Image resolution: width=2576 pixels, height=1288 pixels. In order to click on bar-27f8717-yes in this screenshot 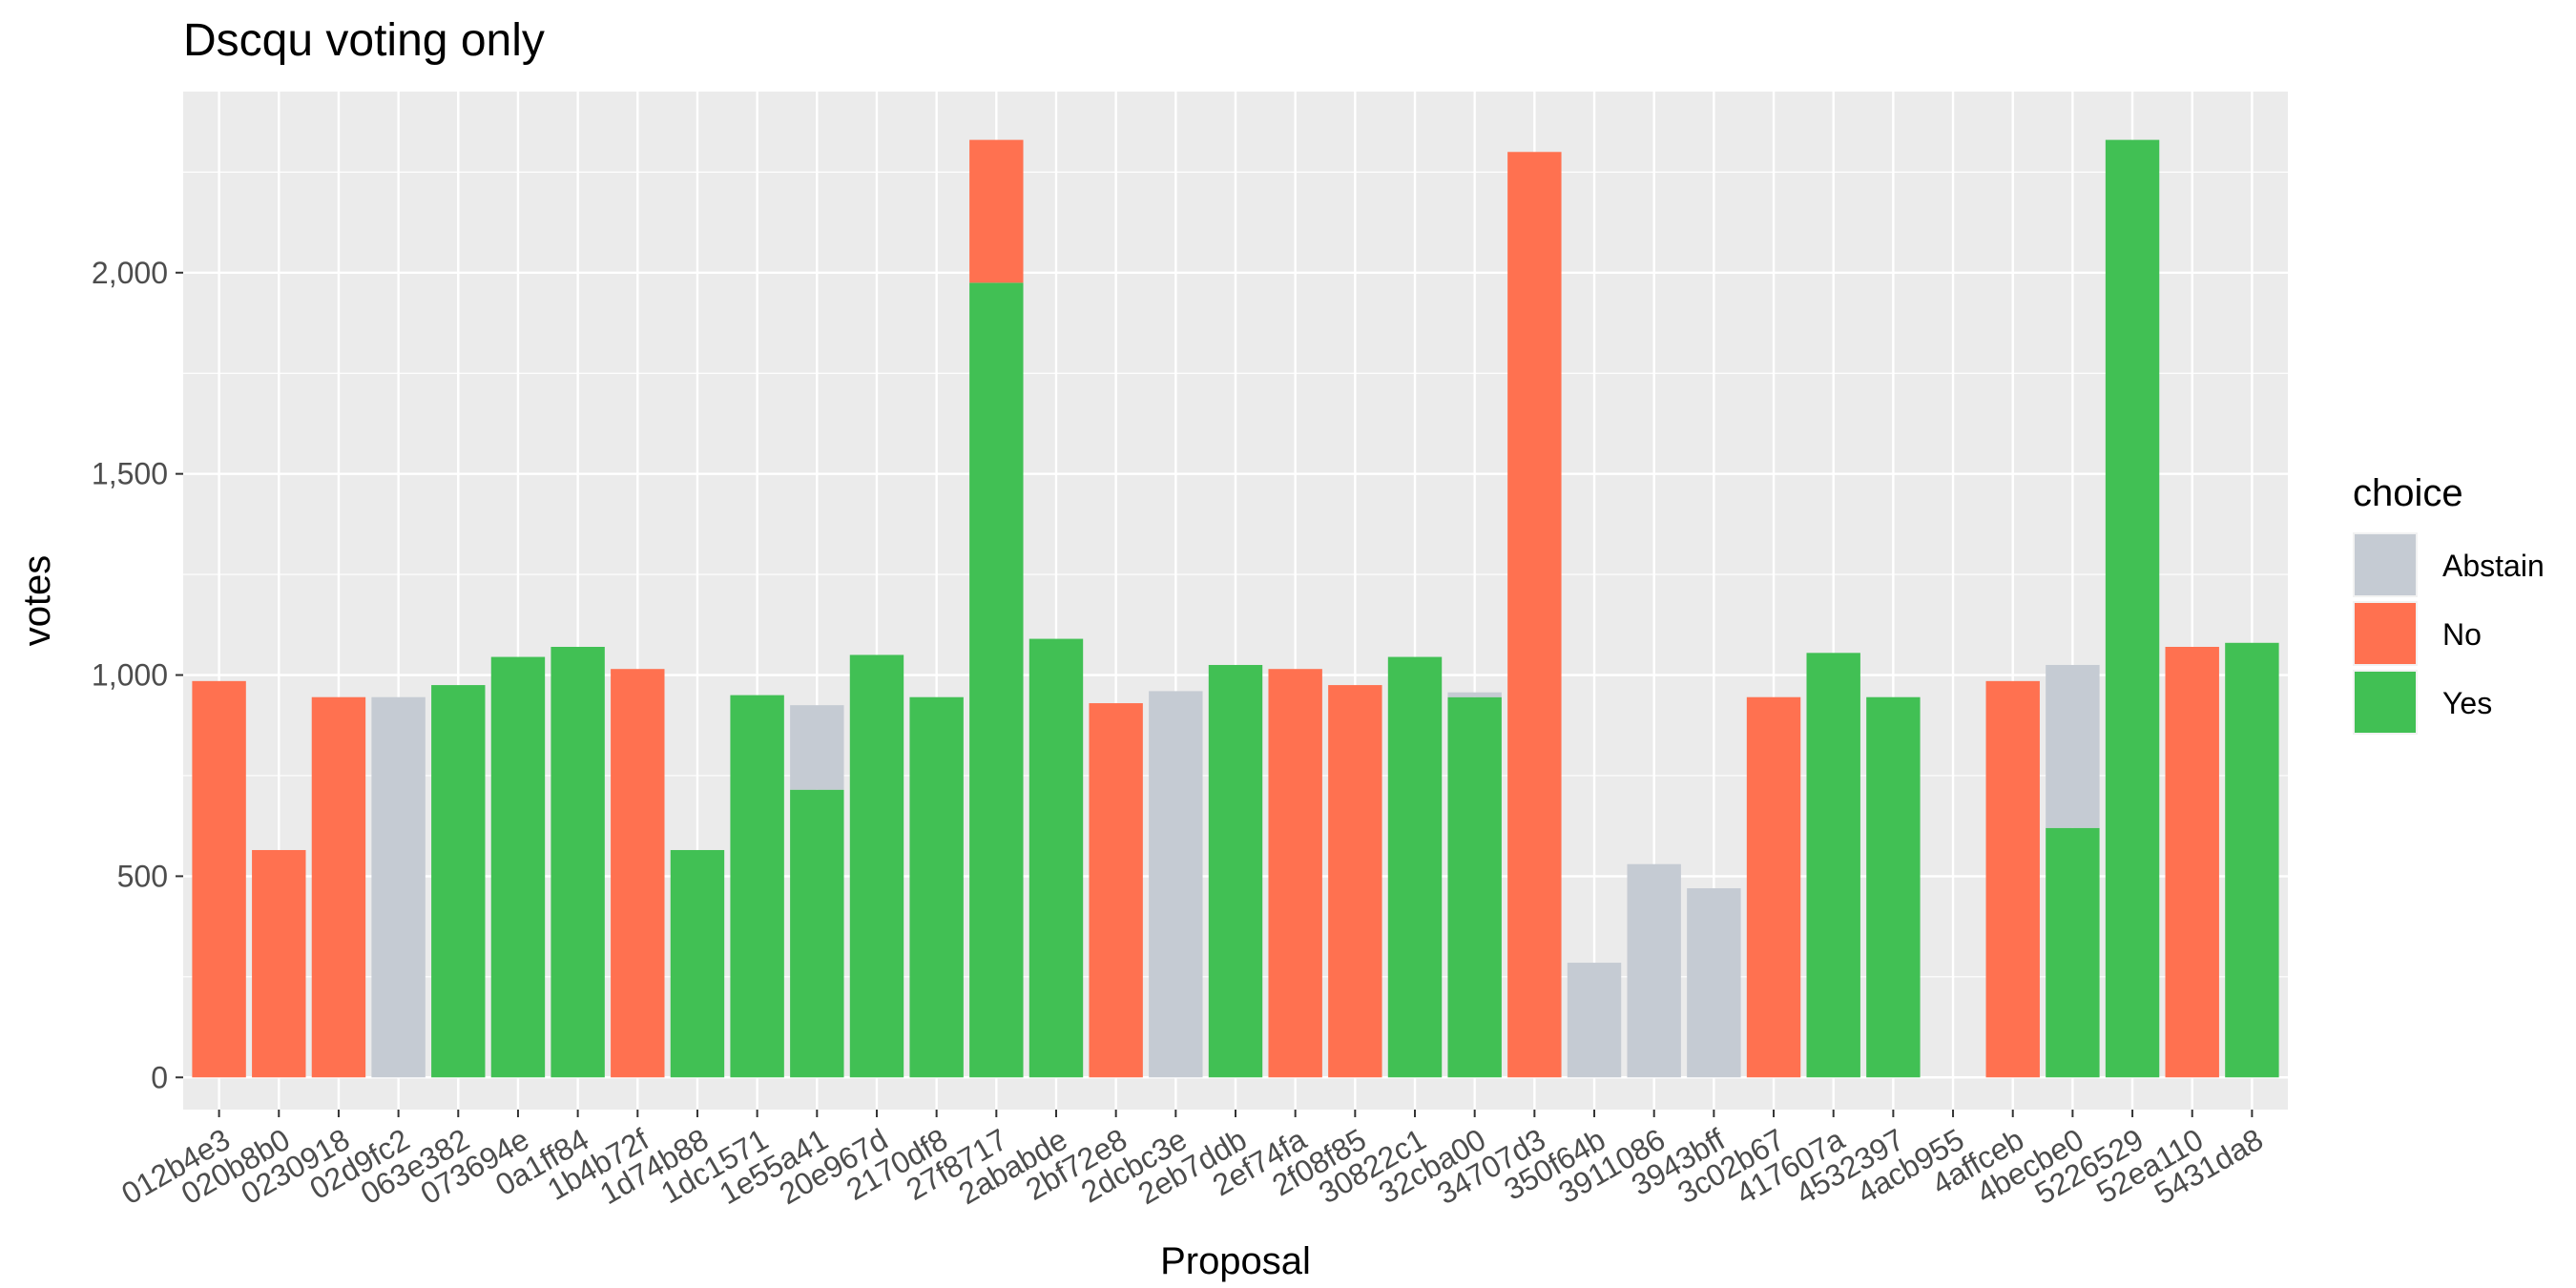, I will do `click(996, 680)`.